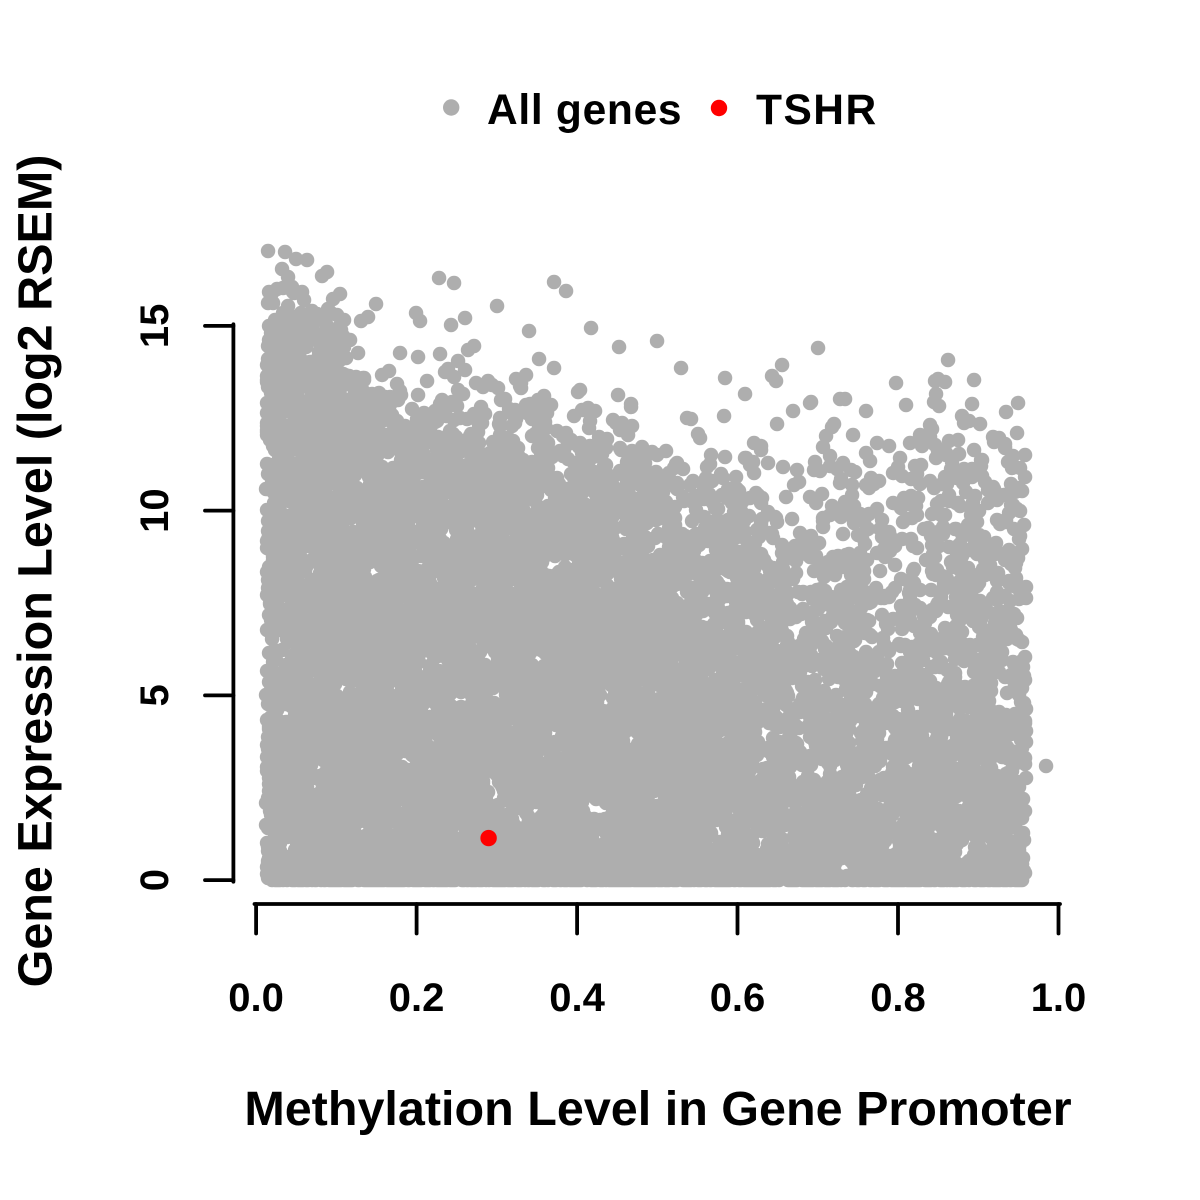  Describe the element at coordinates (817, 110) in the screenshot. I see `svg-text: TSHR` at that location.